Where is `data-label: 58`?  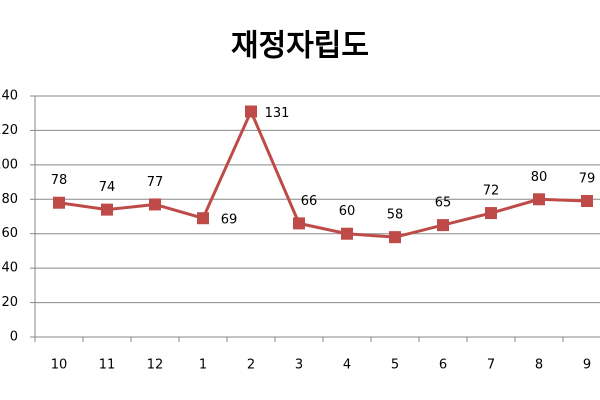
data-label: 58 is located at coordinates (395, 215).